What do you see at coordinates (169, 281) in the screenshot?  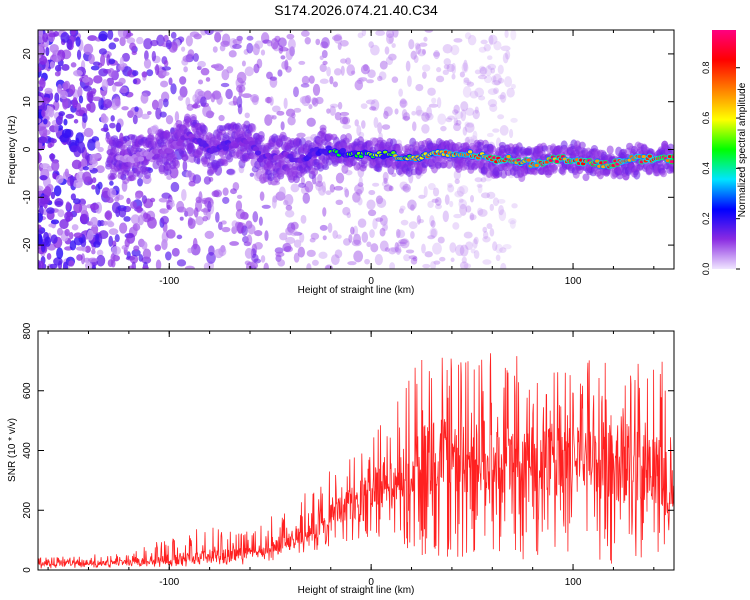 I see `spectrogram-x-tick-label: -100` at bounding box center [169, 281].